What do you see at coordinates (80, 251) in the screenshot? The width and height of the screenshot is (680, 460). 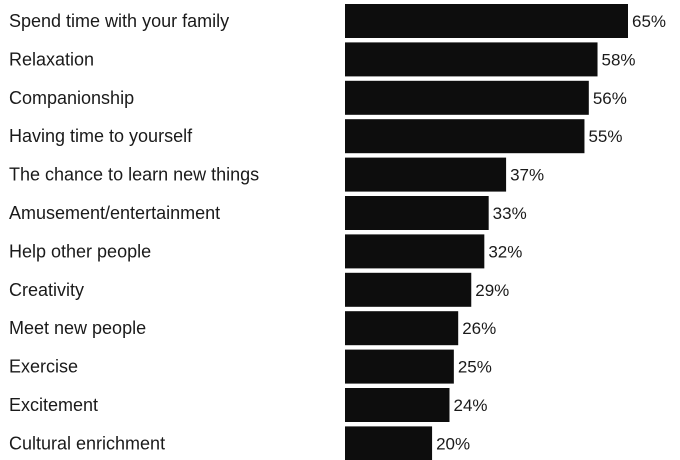 I see `category-label: Help other people` at bounding box center [80, 251].